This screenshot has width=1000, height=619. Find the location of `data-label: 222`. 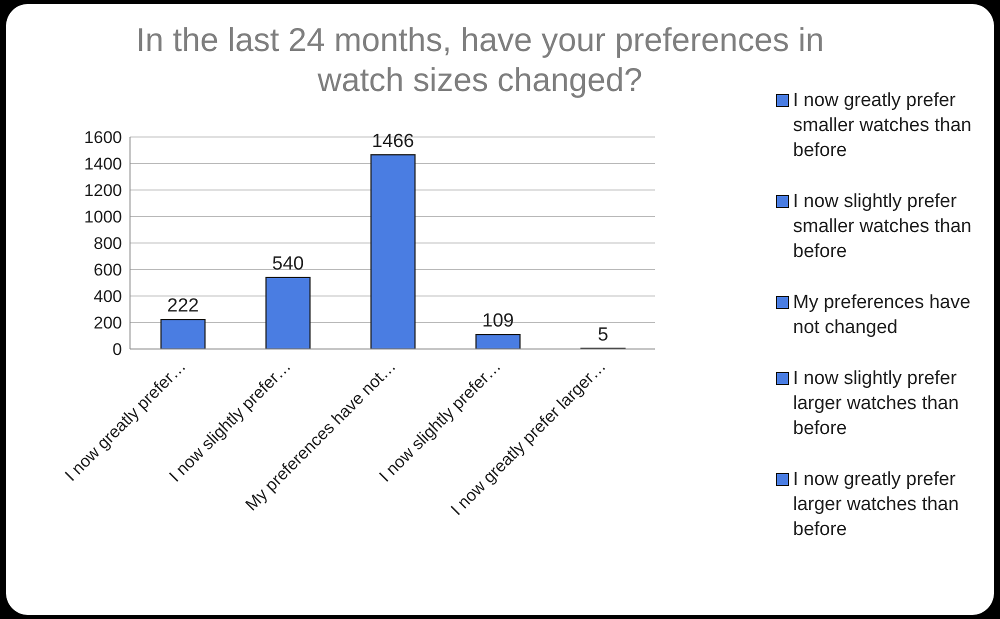

data-label: 222 is located at coordinates (183, 306).